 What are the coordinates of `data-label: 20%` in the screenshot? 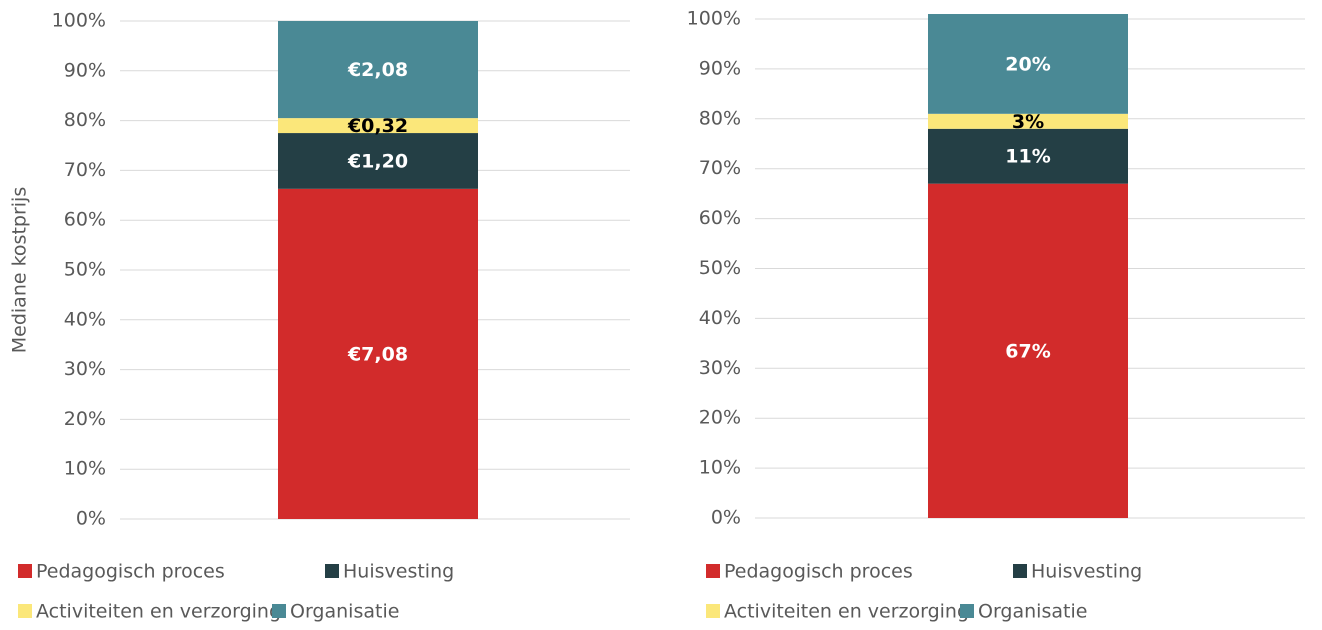 It's located at (1027, 64).